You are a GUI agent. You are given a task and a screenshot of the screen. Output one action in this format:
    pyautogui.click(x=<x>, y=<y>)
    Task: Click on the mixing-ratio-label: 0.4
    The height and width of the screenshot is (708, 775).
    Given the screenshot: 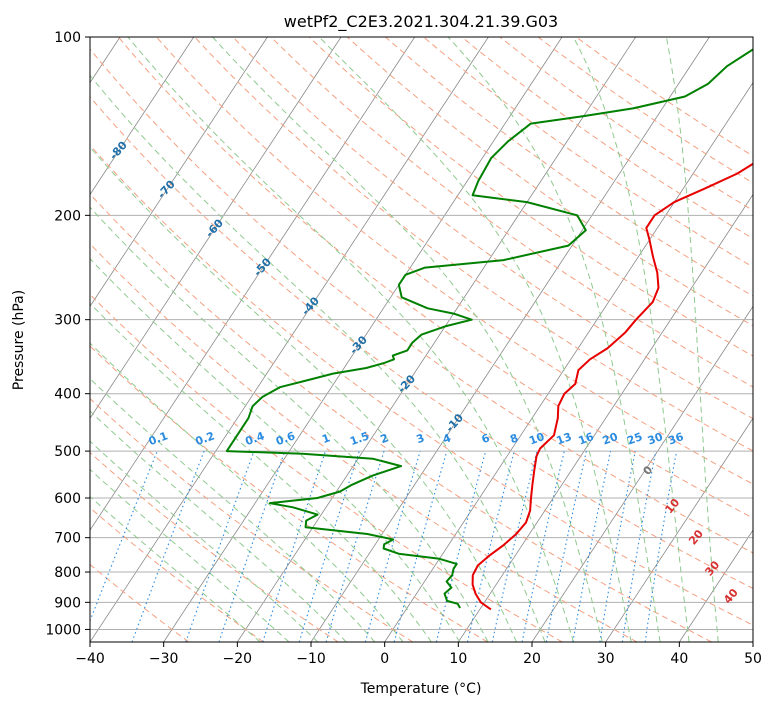 What is the action you would take?
    pyautogui.click(x=254, y=438)
    